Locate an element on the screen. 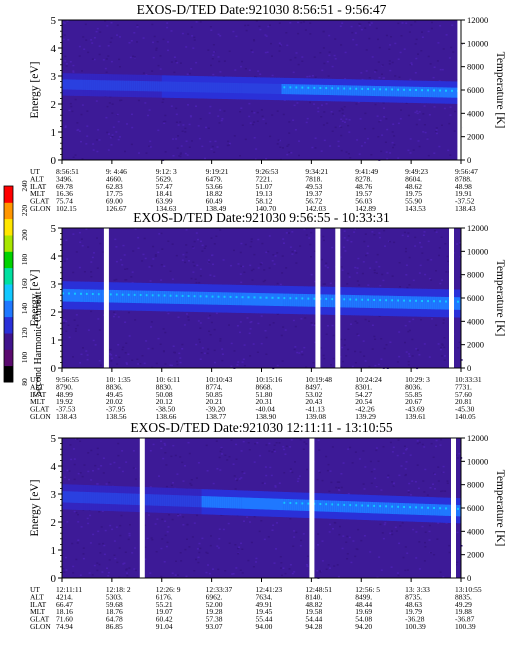  orbit-cell: 138.90 is located at coordinates (266, 416).